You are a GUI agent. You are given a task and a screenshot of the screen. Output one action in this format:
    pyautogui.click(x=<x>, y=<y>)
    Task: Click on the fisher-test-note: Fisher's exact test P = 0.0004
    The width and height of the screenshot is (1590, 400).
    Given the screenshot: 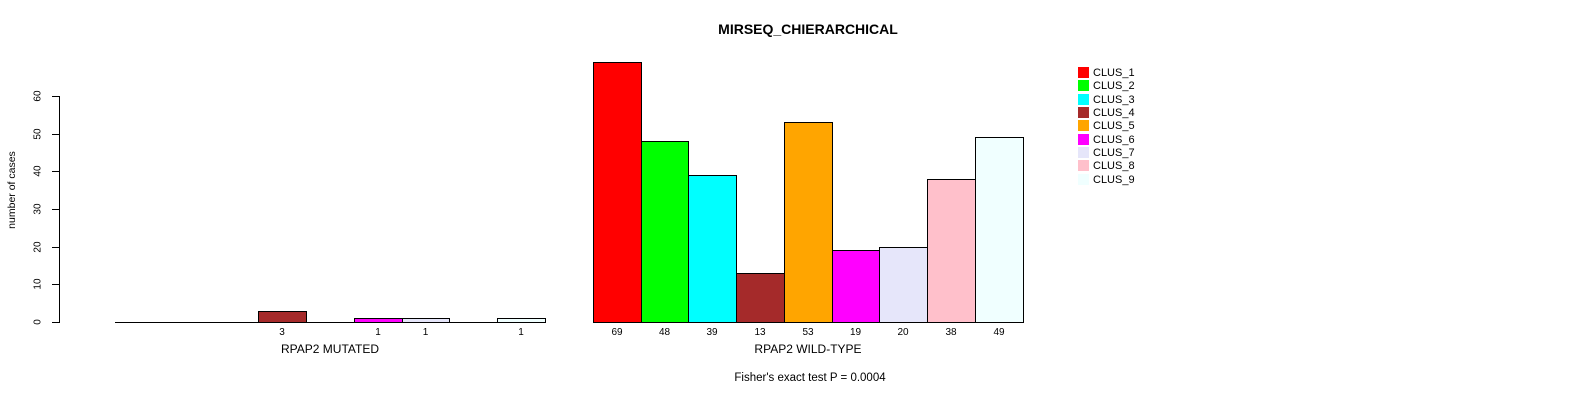 What is the action you would take?
    pyautogui.click(x=810, y=378)
    